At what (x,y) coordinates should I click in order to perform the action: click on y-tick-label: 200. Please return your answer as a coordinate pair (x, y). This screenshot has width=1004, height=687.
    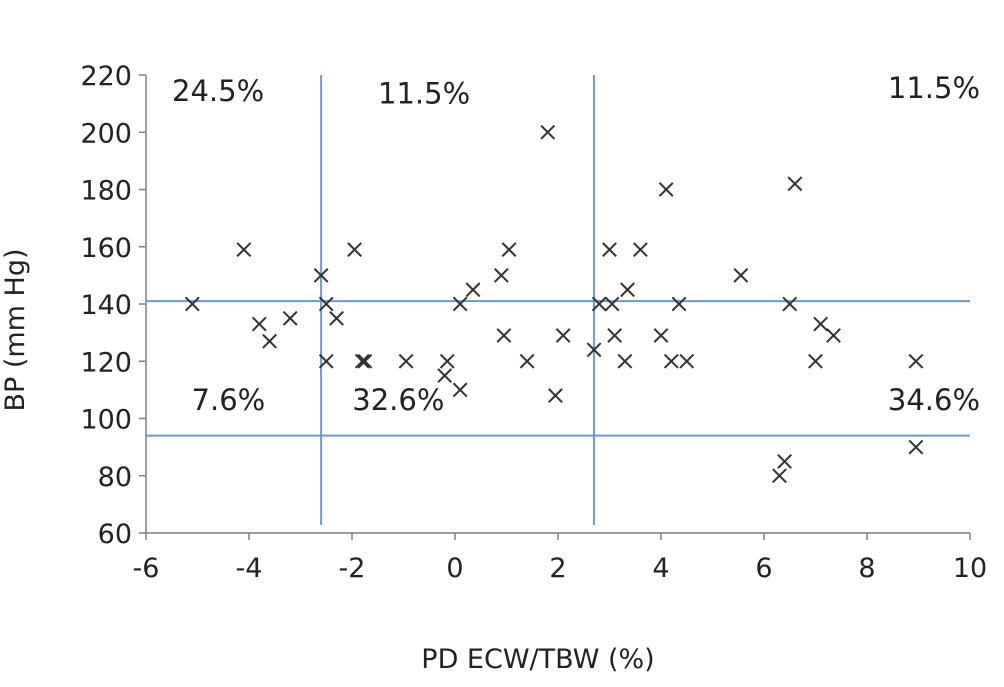
    Looking at the image, I should click on (106, 133).